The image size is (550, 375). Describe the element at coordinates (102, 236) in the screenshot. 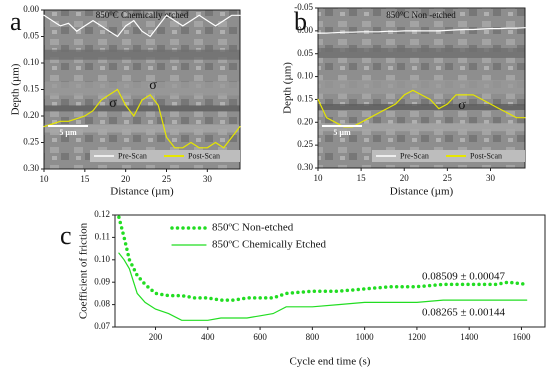

I see `y-tick-label: 0.11` at that location.